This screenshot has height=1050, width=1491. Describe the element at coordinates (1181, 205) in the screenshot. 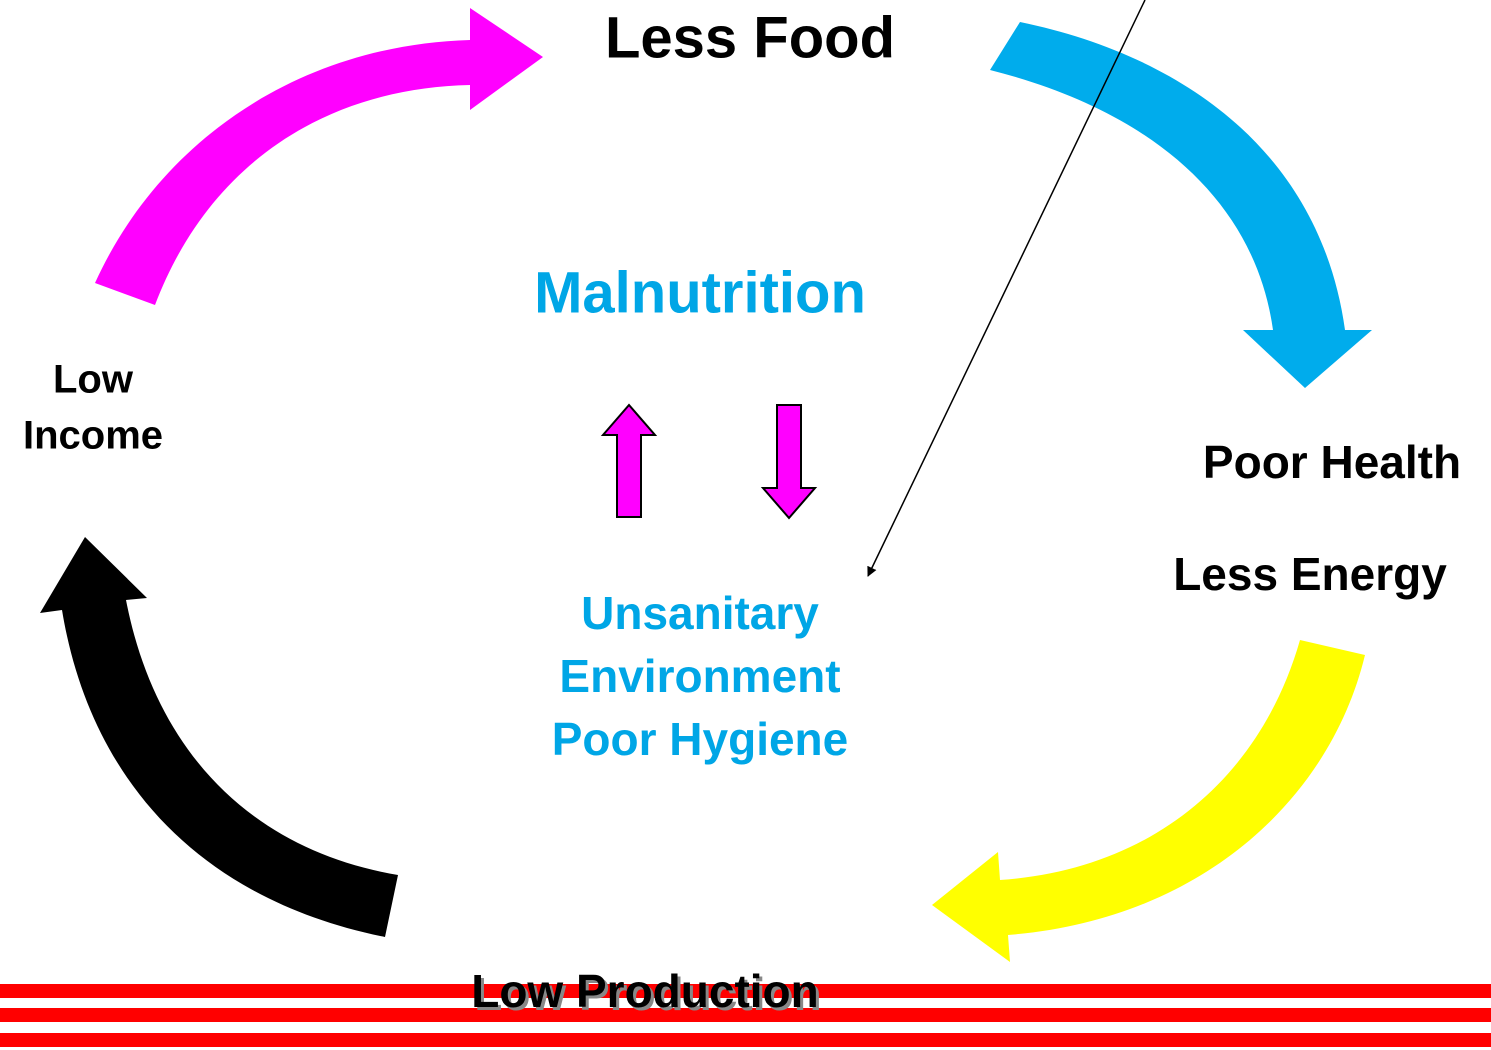

I see `cyan-arrow` at that location.